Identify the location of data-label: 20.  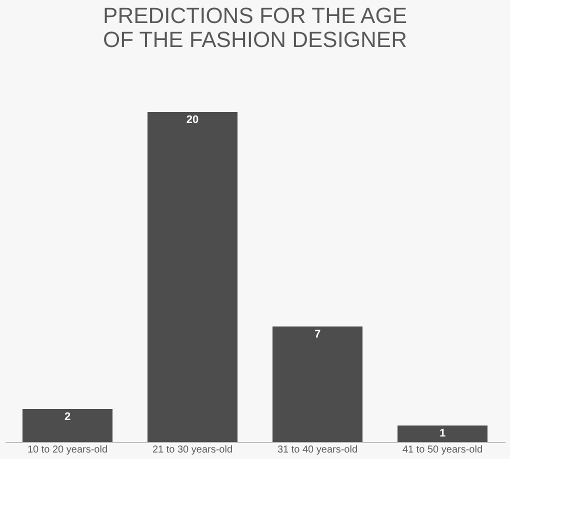
(192, 120).